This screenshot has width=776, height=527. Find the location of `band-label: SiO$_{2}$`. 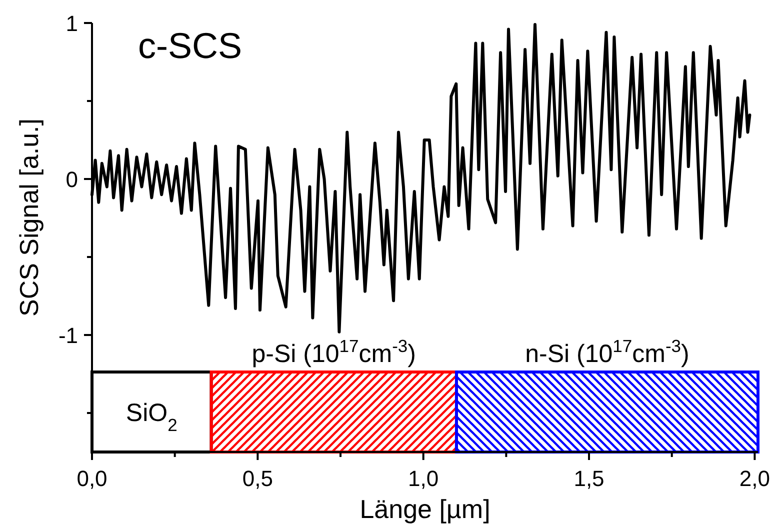

band-label: SiO$_{2}$ is located at coordinates (152, 417).